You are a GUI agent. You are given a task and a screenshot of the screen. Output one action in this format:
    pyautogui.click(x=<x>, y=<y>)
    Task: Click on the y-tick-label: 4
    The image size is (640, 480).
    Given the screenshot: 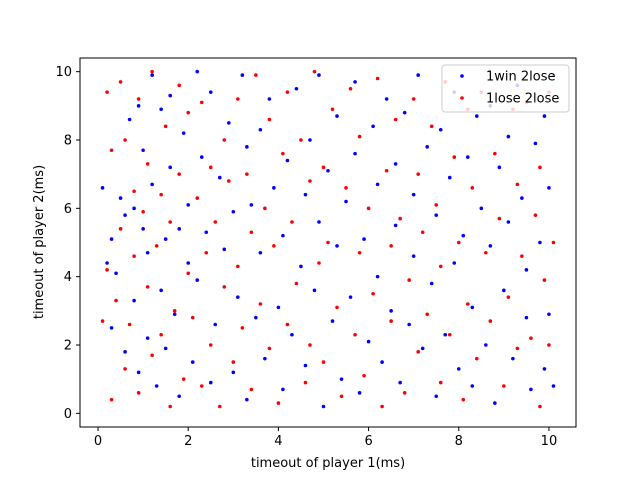 What is the action you would take?
    pyautogui.click(x=68, y=277)
    